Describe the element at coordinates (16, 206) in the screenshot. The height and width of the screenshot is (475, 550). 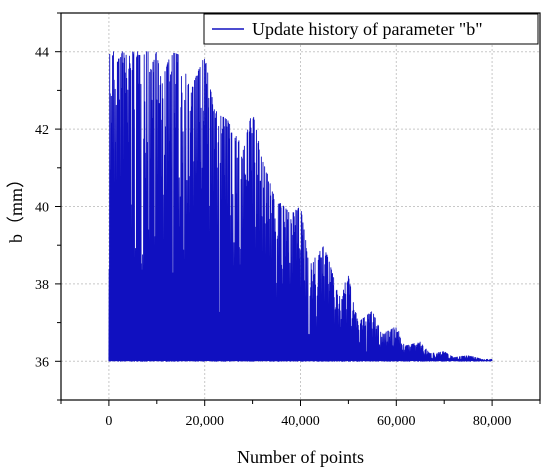
I see `y-axis-label: b（mm）` at that location.